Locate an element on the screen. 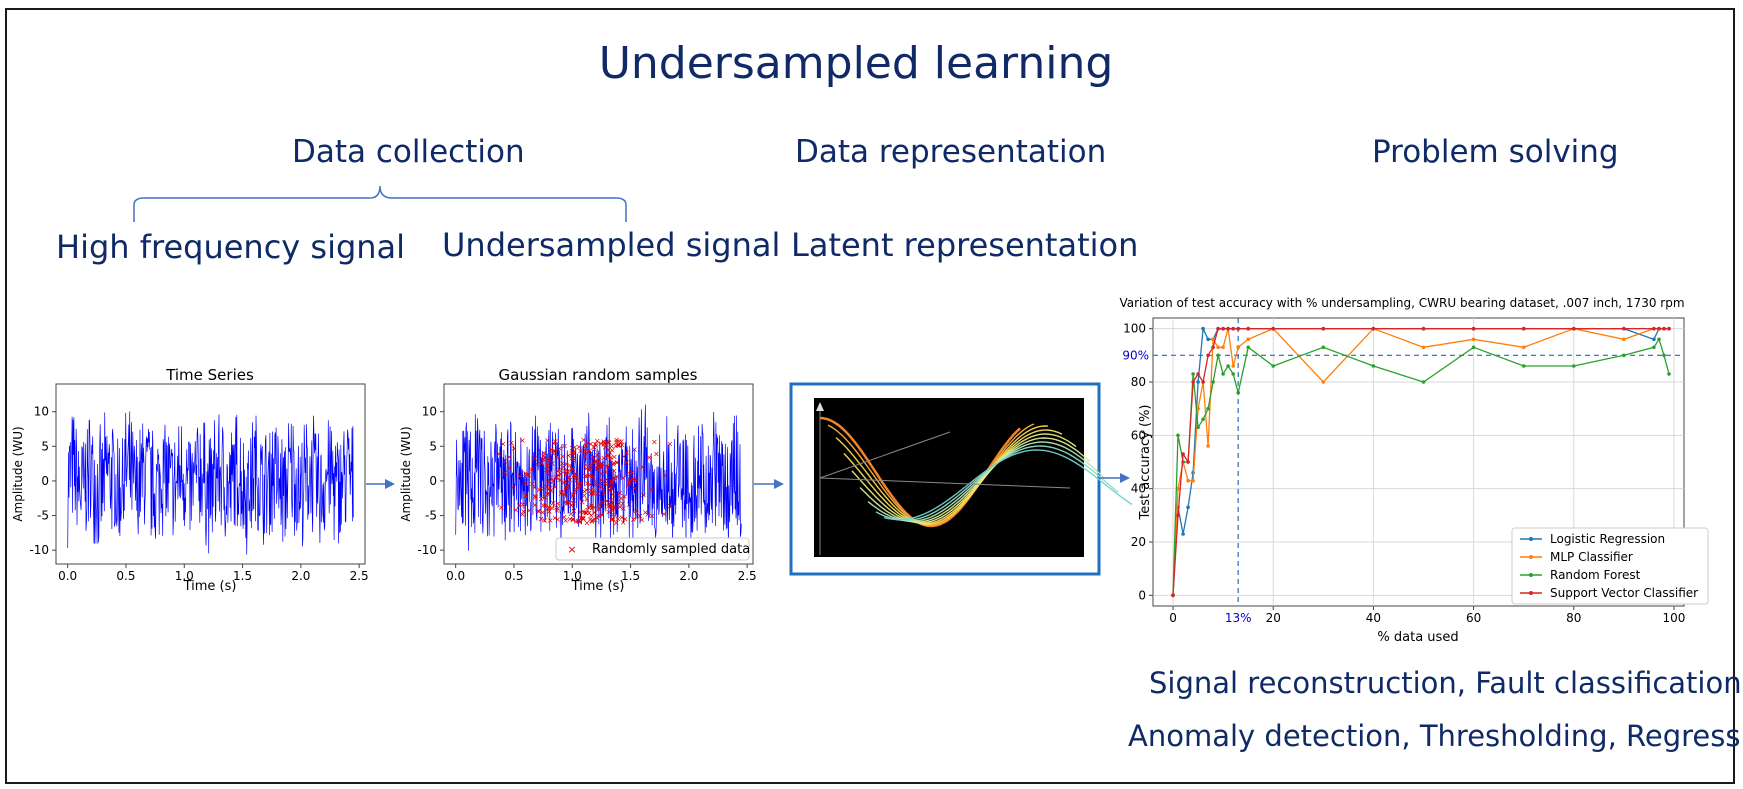  legend-entry: MLP Classifier is located at coordinates (1591, 557).